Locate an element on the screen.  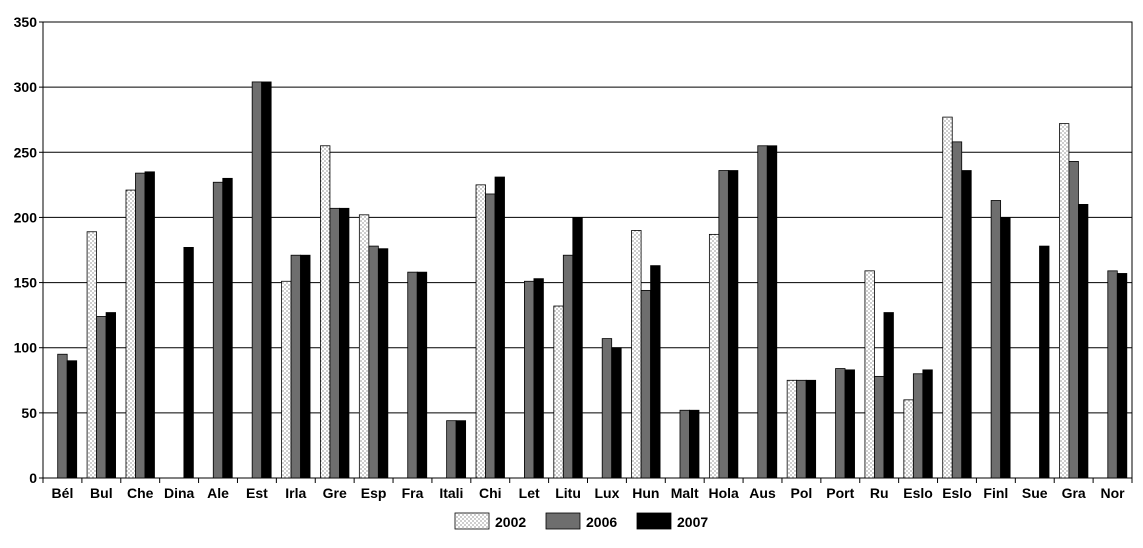
x-tick-label: Est is located at coordinates (257, 493).